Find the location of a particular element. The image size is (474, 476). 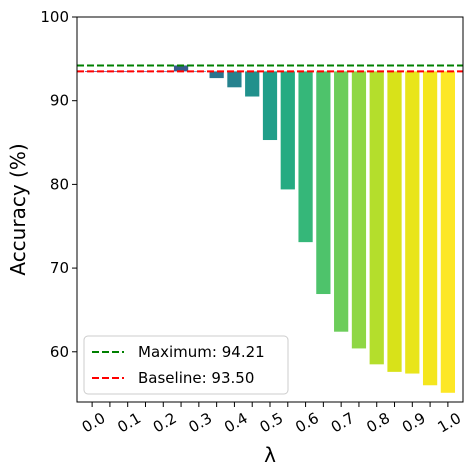

x-tick-label: 0.5 is located at coordinates (272, 423).